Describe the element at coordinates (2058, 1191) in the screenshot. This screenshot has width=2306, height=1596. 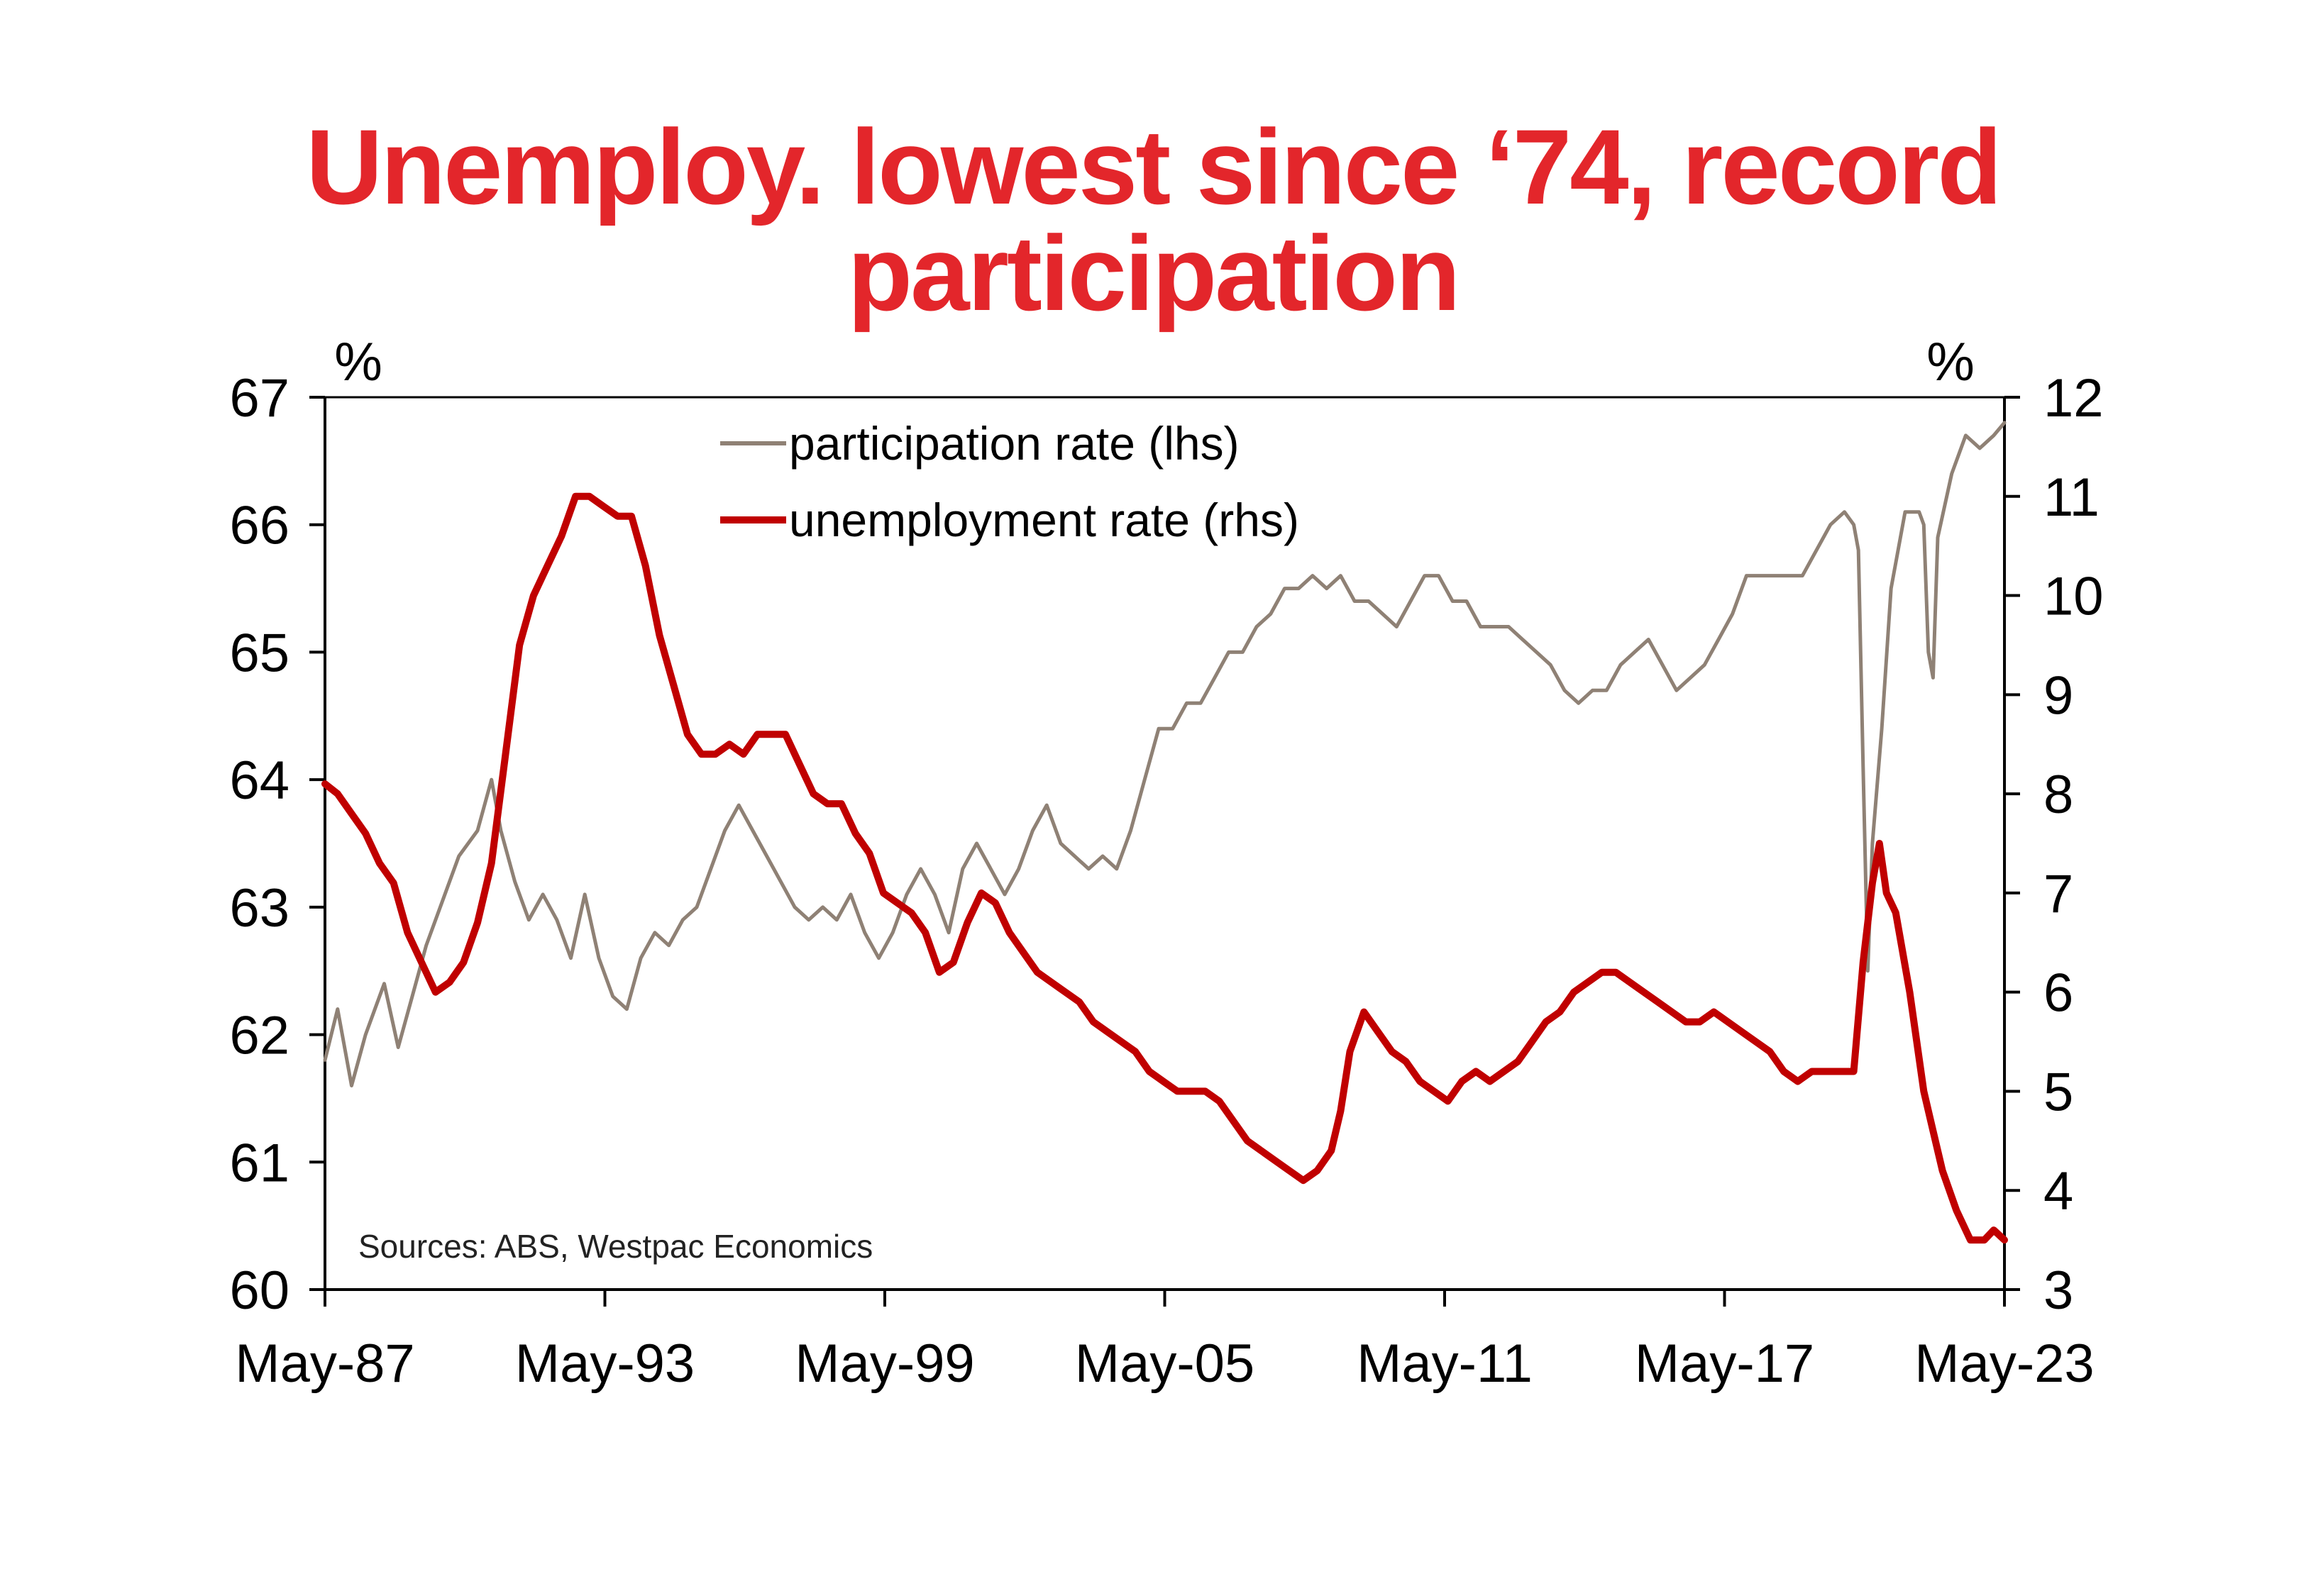
I see `right-tick-label: 4` at that location.